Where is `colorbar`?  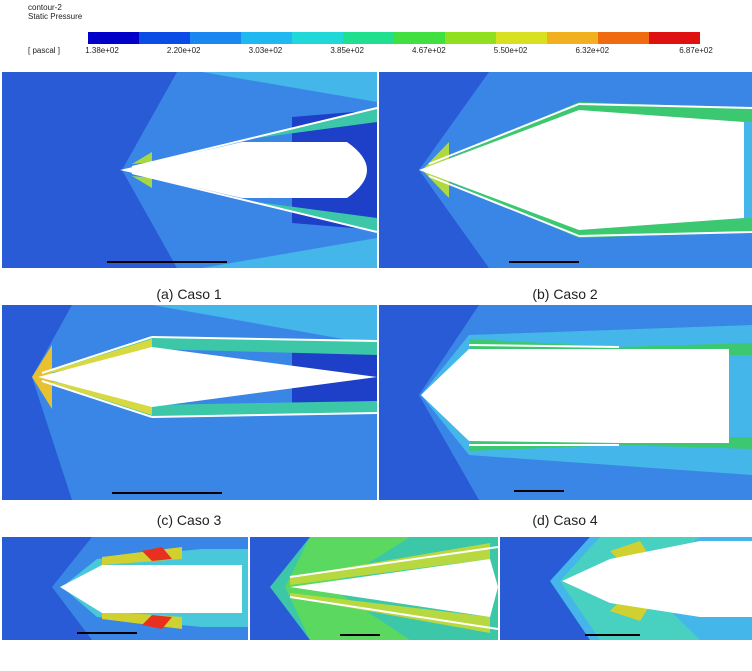
colorbar is located at coordinates (394, 38).